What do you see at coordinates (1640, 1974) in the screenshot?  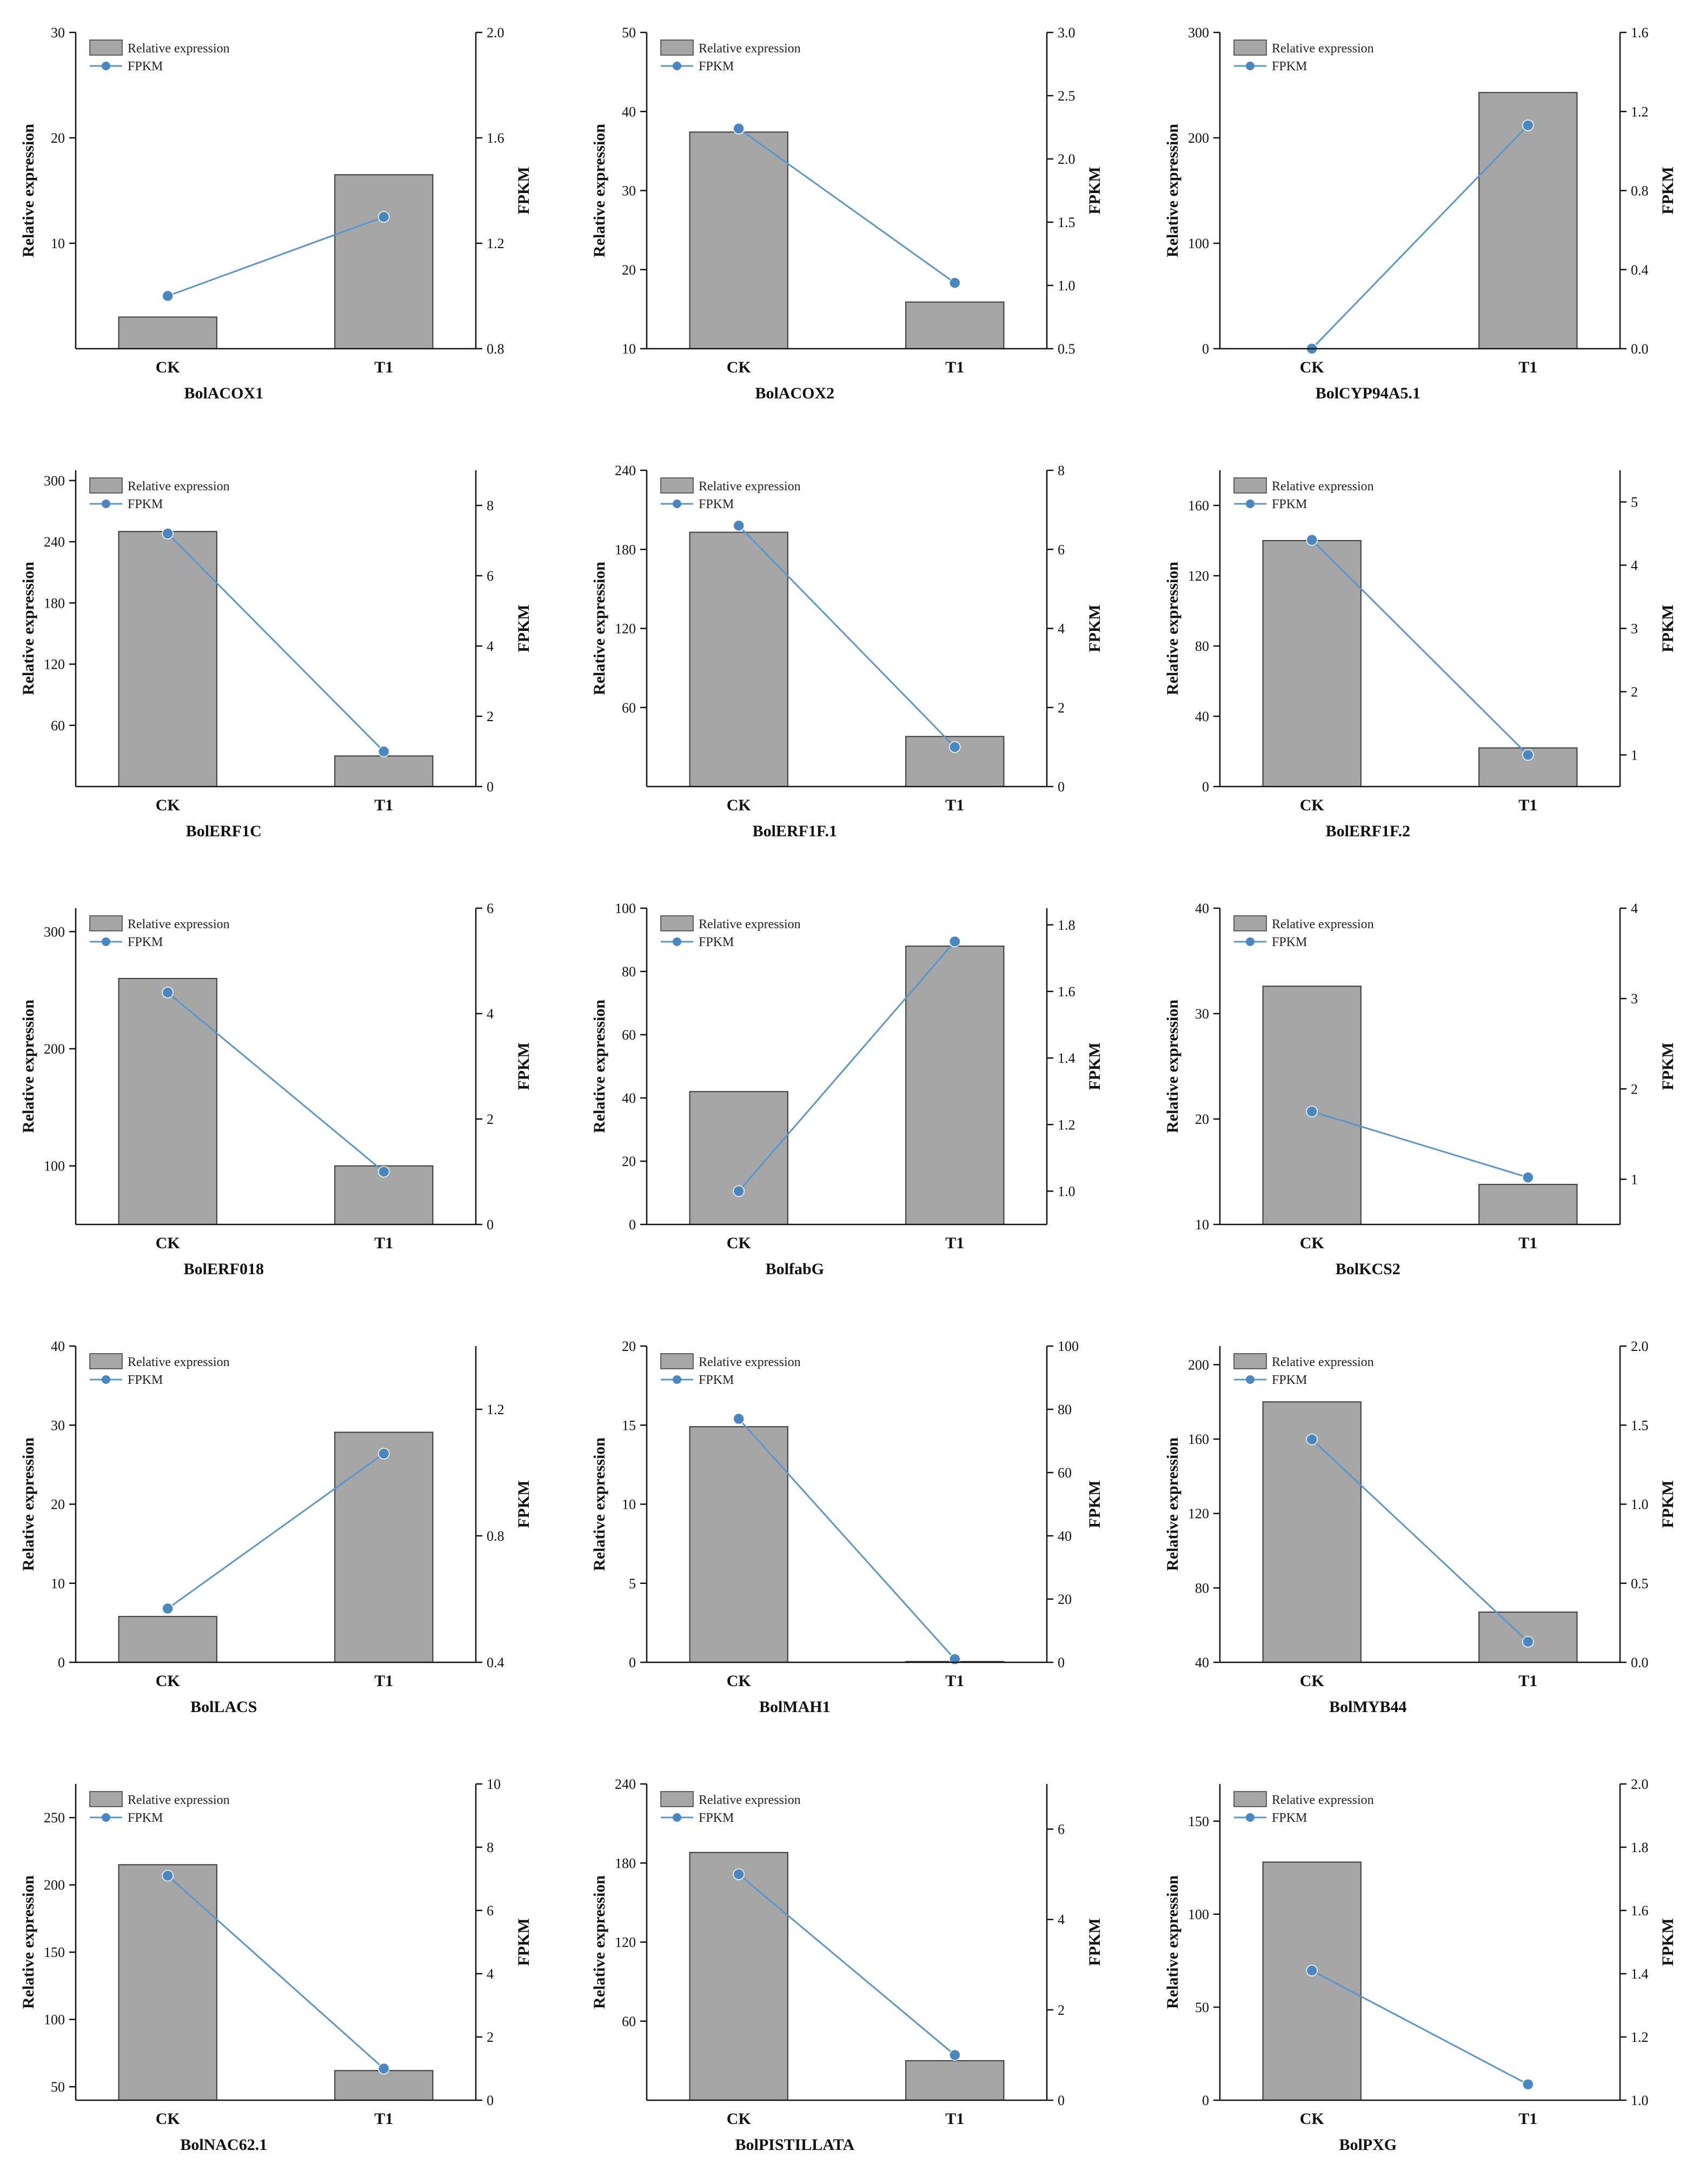 I see `right-tick-label: 1.4` at bounding box center [1640, 1974].